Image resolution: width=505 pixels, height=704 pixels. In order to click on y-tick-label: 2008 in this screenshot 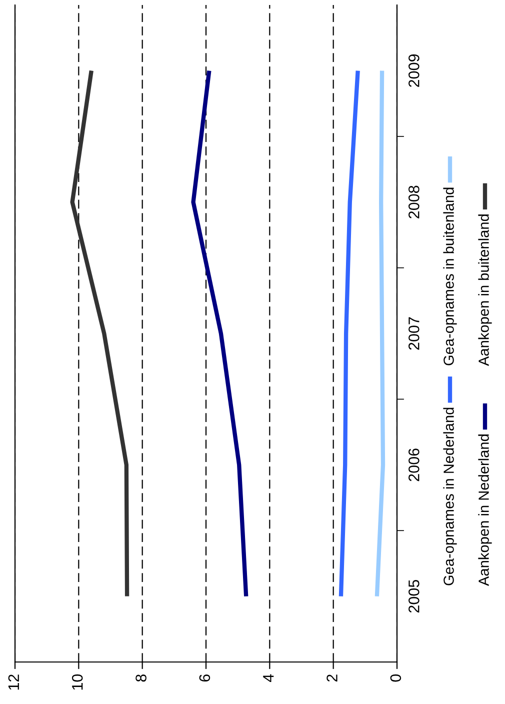, I will do `click(414, 202)`.